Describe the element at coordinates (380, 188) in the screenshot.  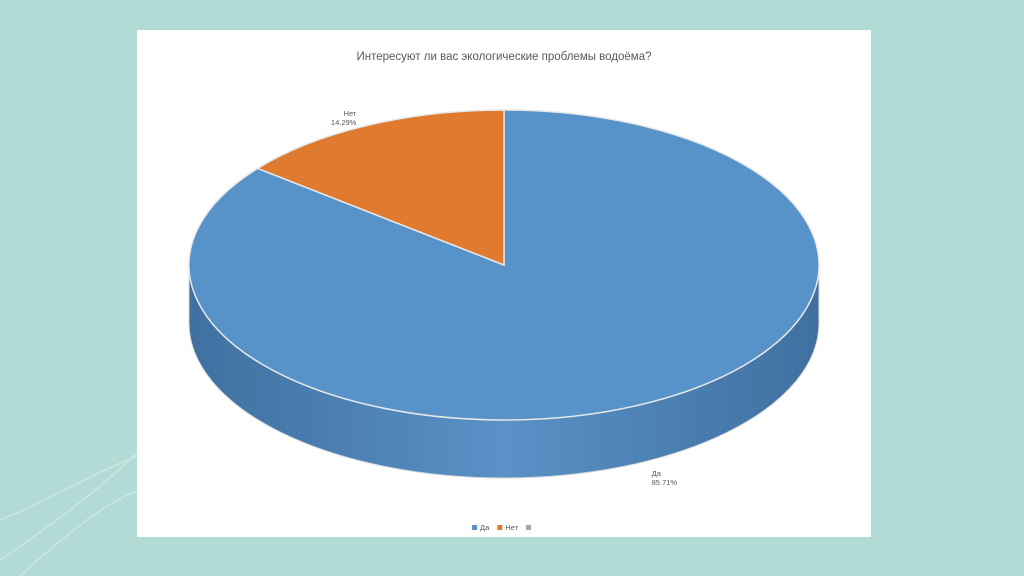
I see `pie-slice` at that location.